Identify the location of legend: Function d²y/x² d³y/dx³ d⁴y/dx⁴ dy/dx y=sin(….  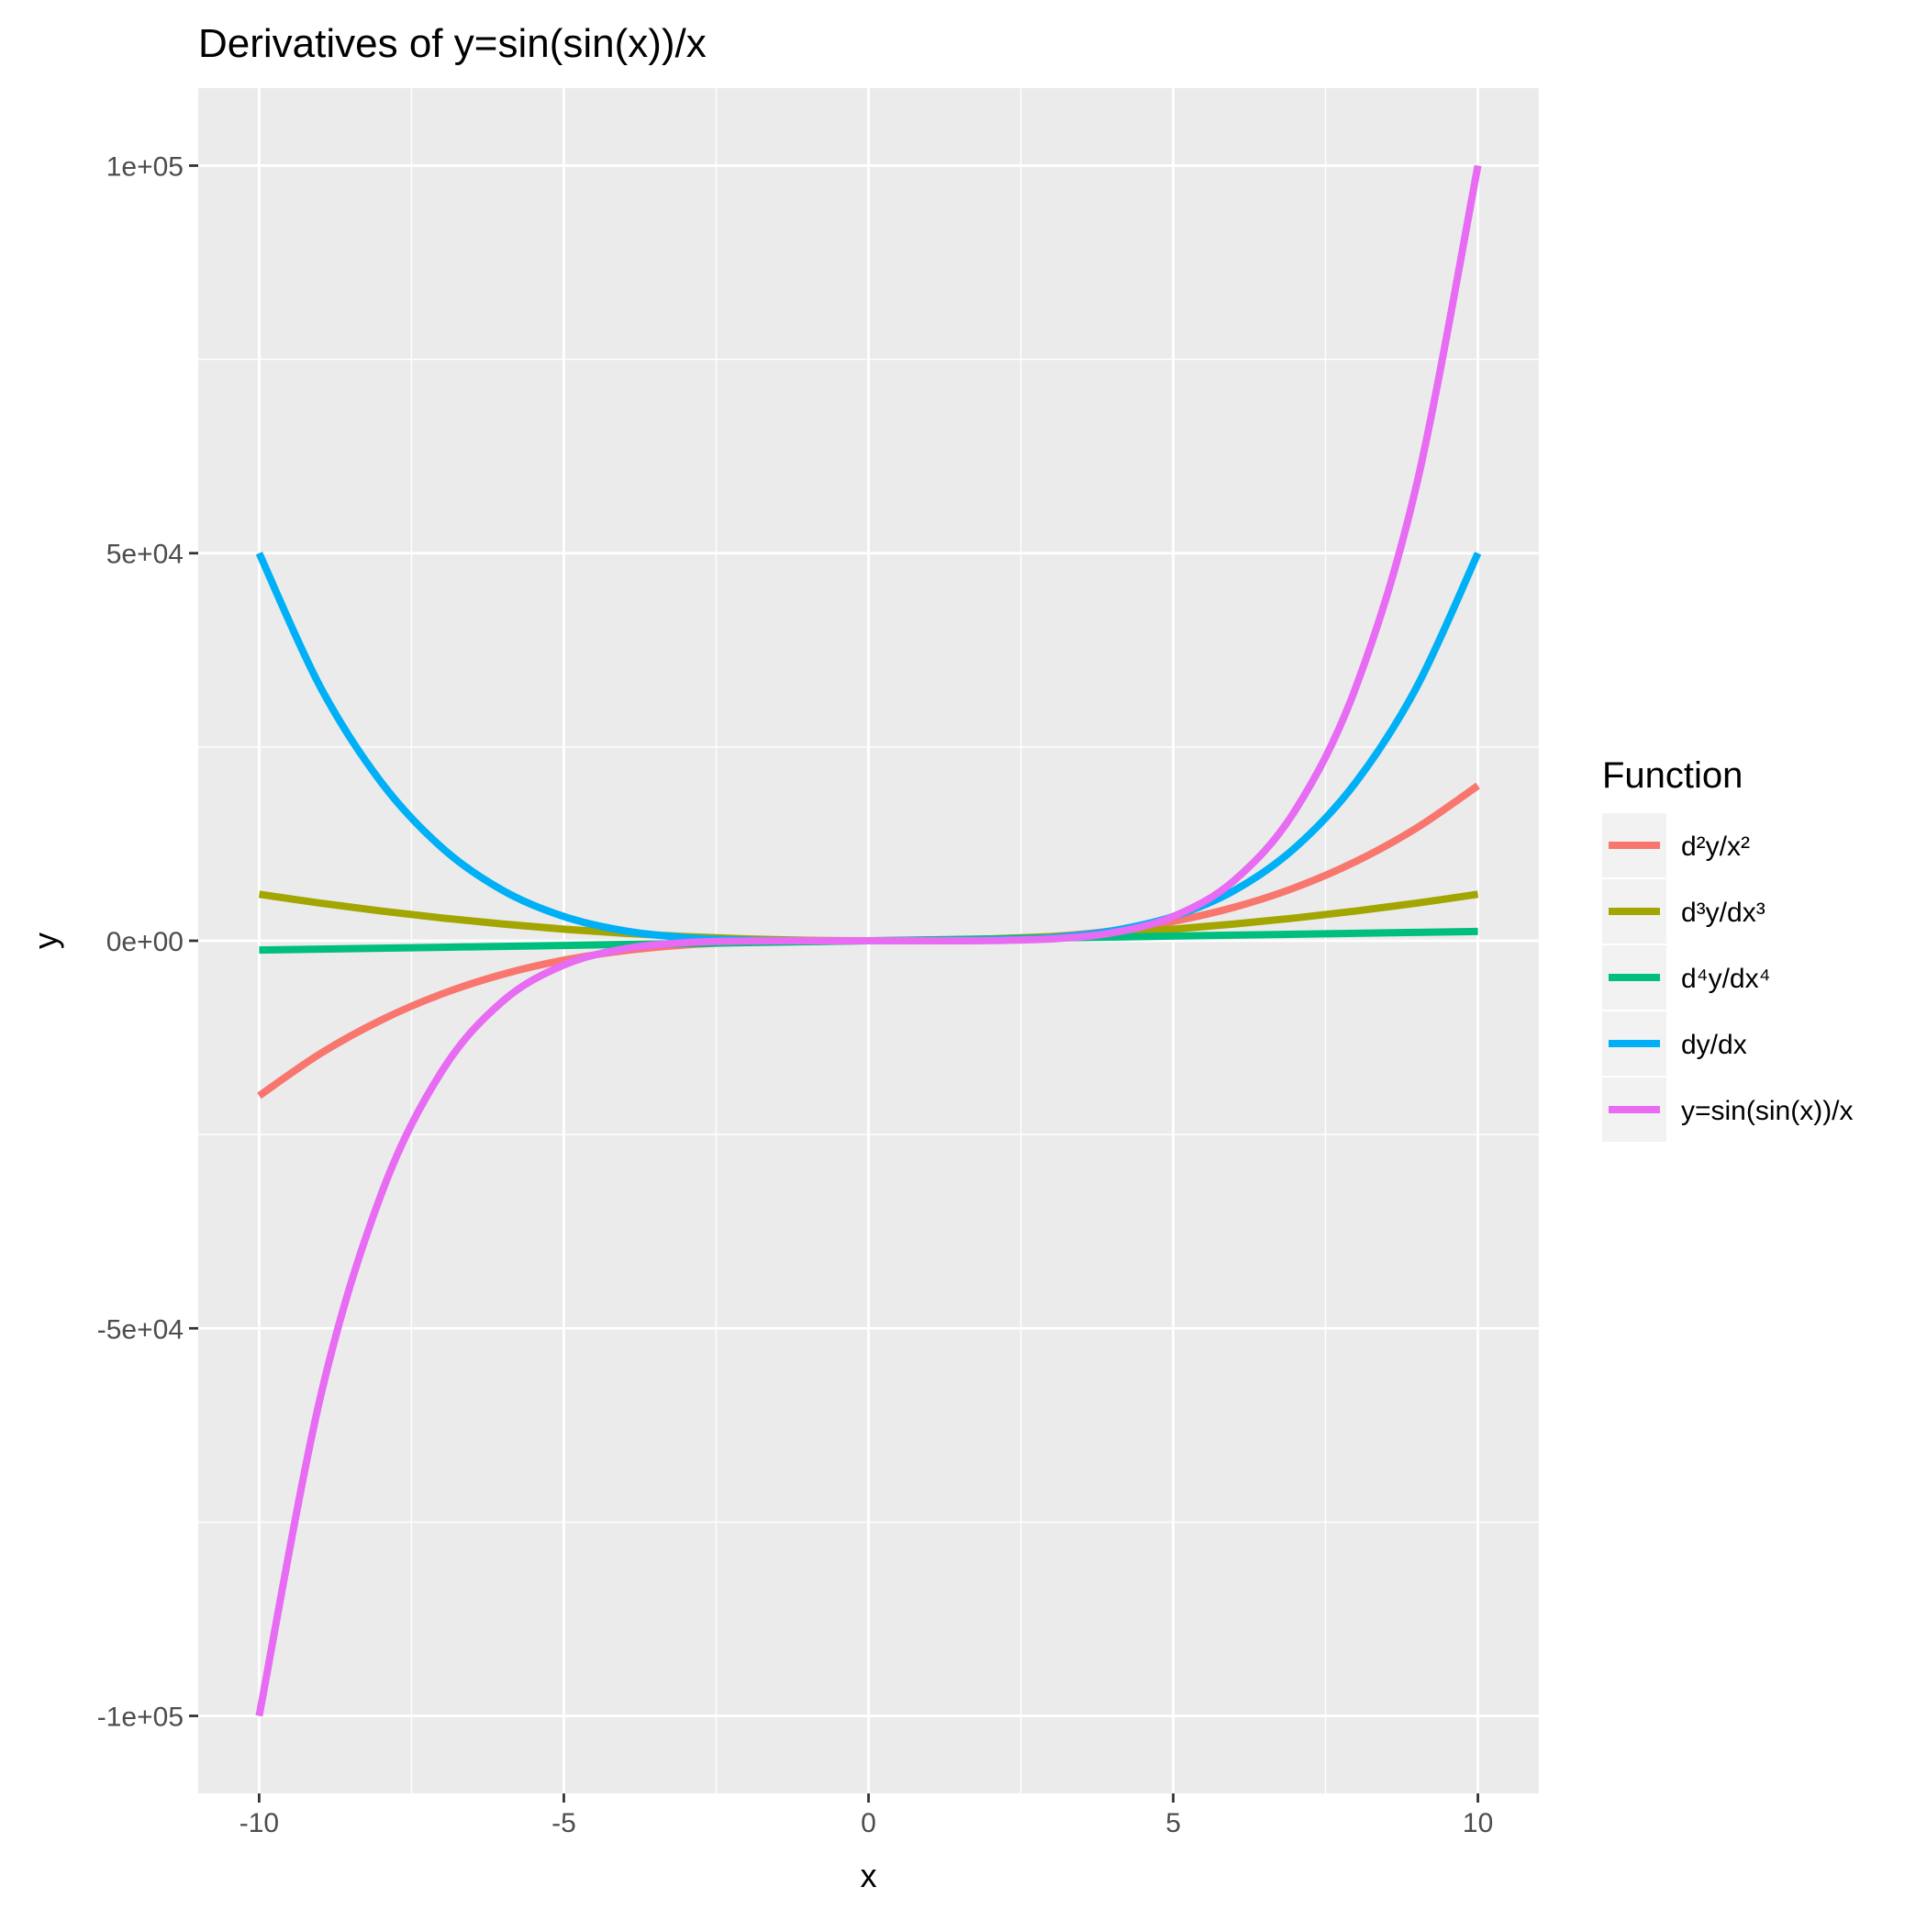
(1728, 948).